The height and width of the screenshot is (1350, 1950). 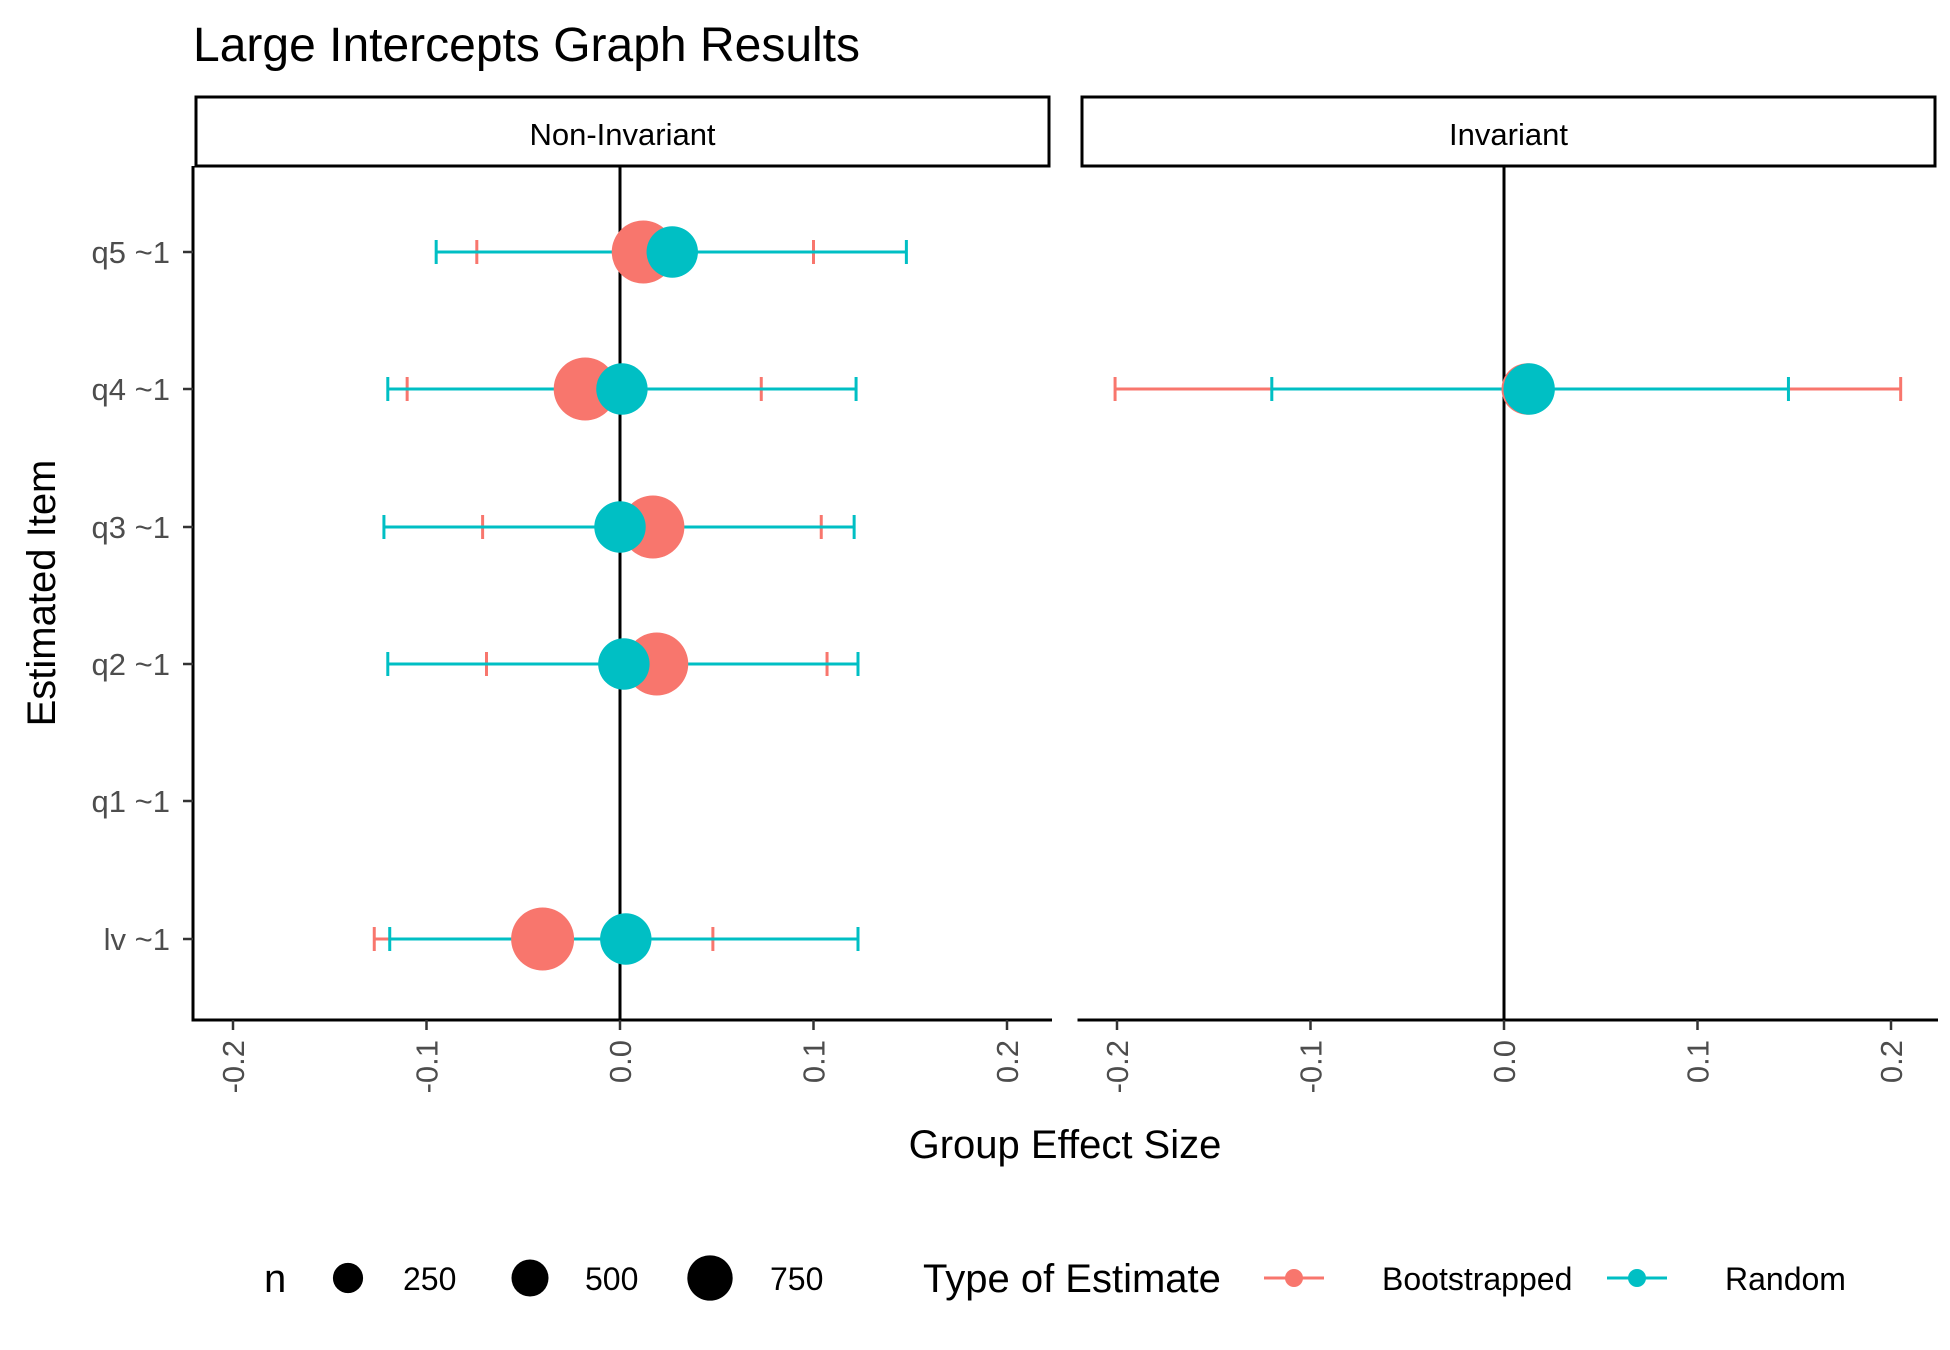 I want to click on legend-key-random, so click(x=1637, y=1278).